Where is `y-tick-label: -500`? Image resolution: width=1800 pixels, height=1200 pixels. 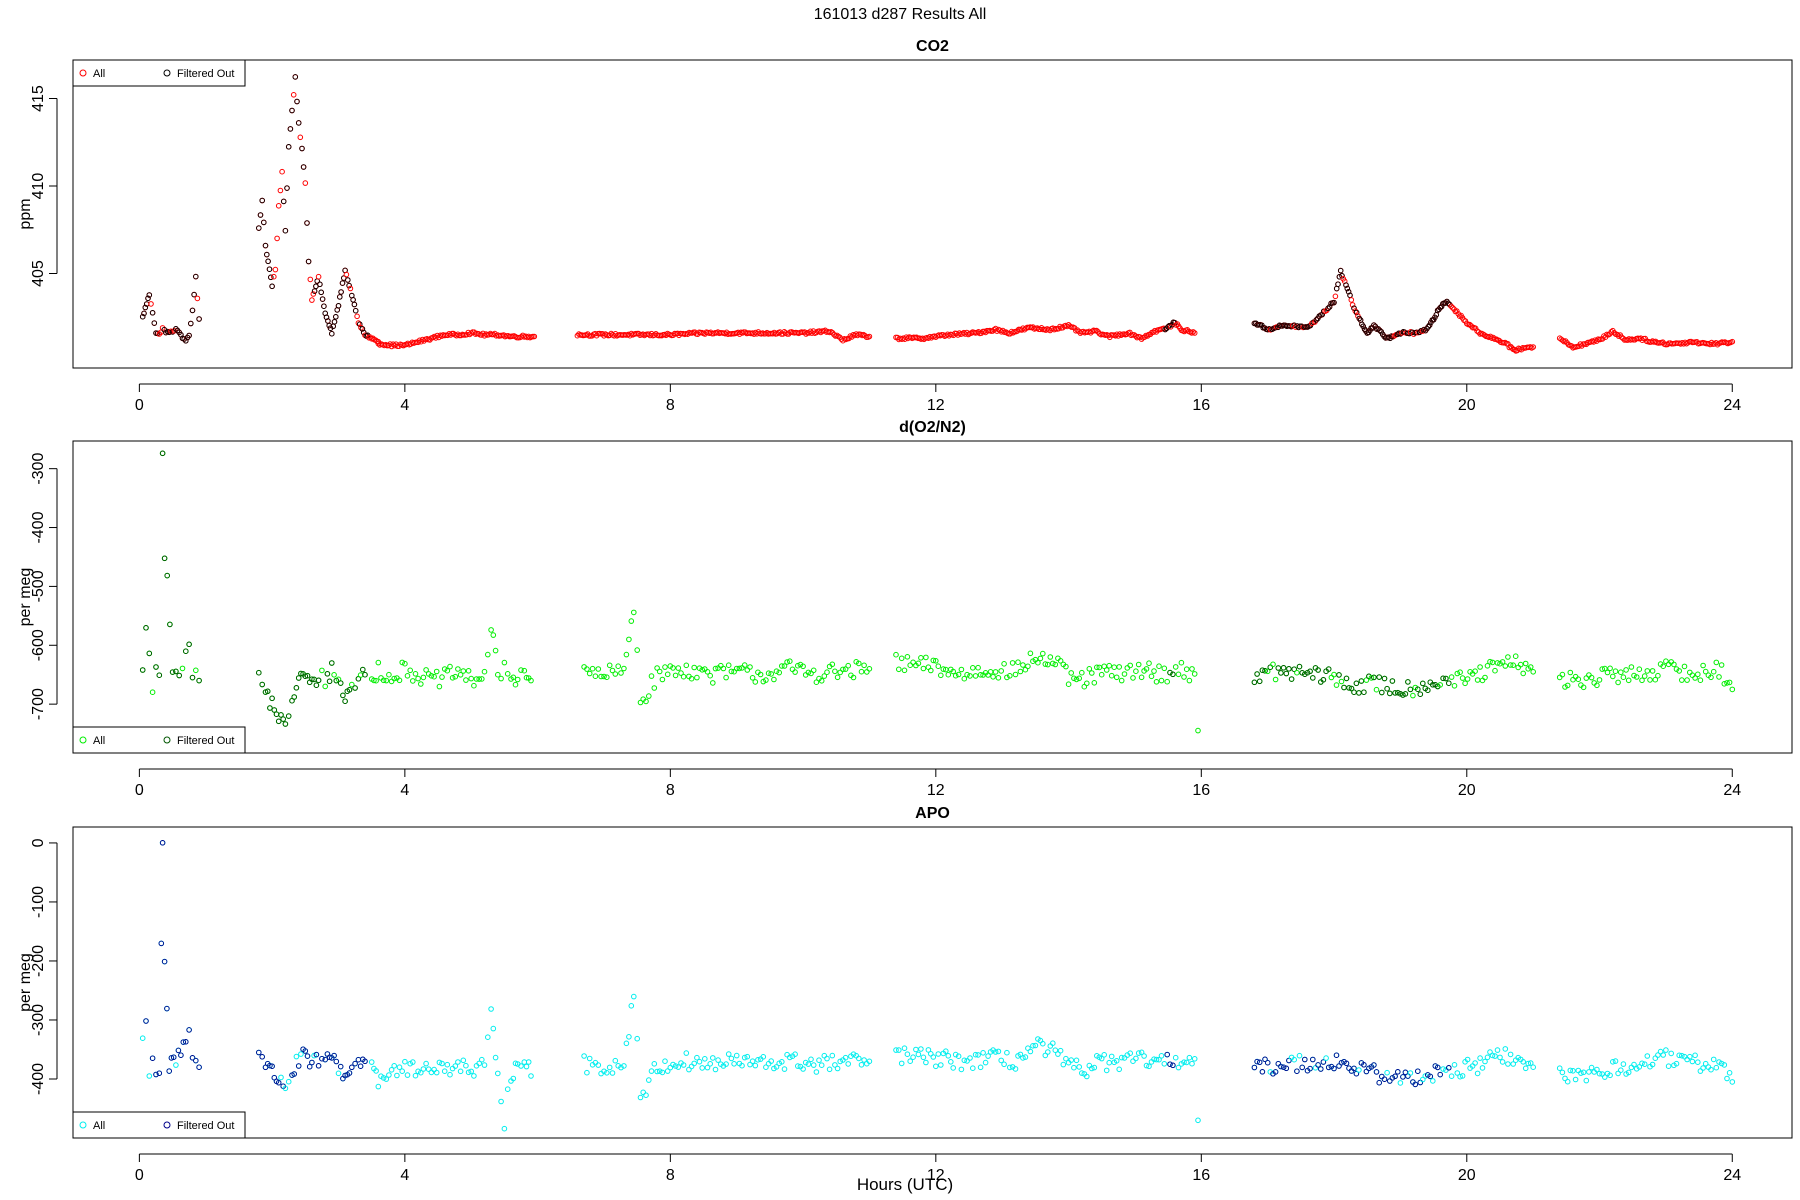
y-tick-label: -500 is located at coordinates (38, 586).